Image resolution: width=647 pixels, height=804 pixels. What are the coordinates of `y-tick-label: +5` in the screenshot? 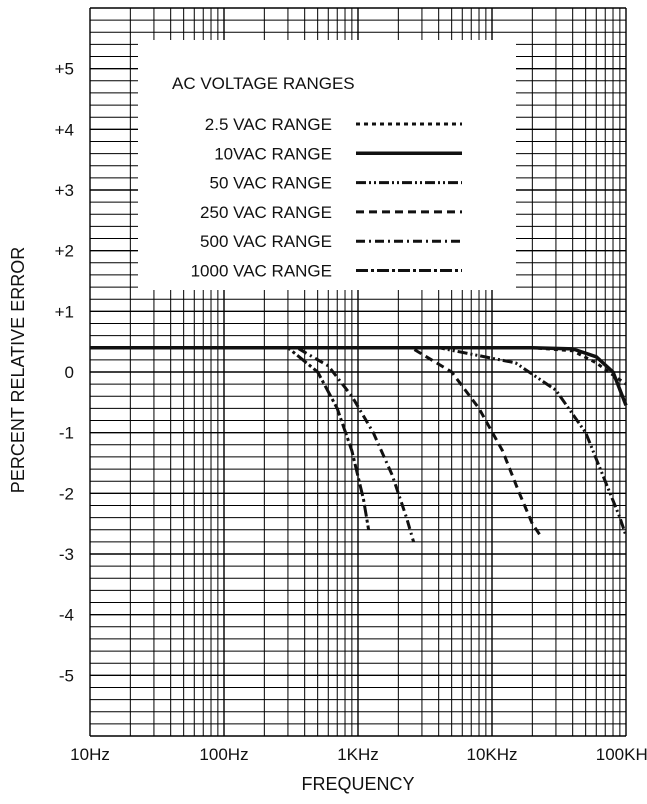 It's located at (64, 69).